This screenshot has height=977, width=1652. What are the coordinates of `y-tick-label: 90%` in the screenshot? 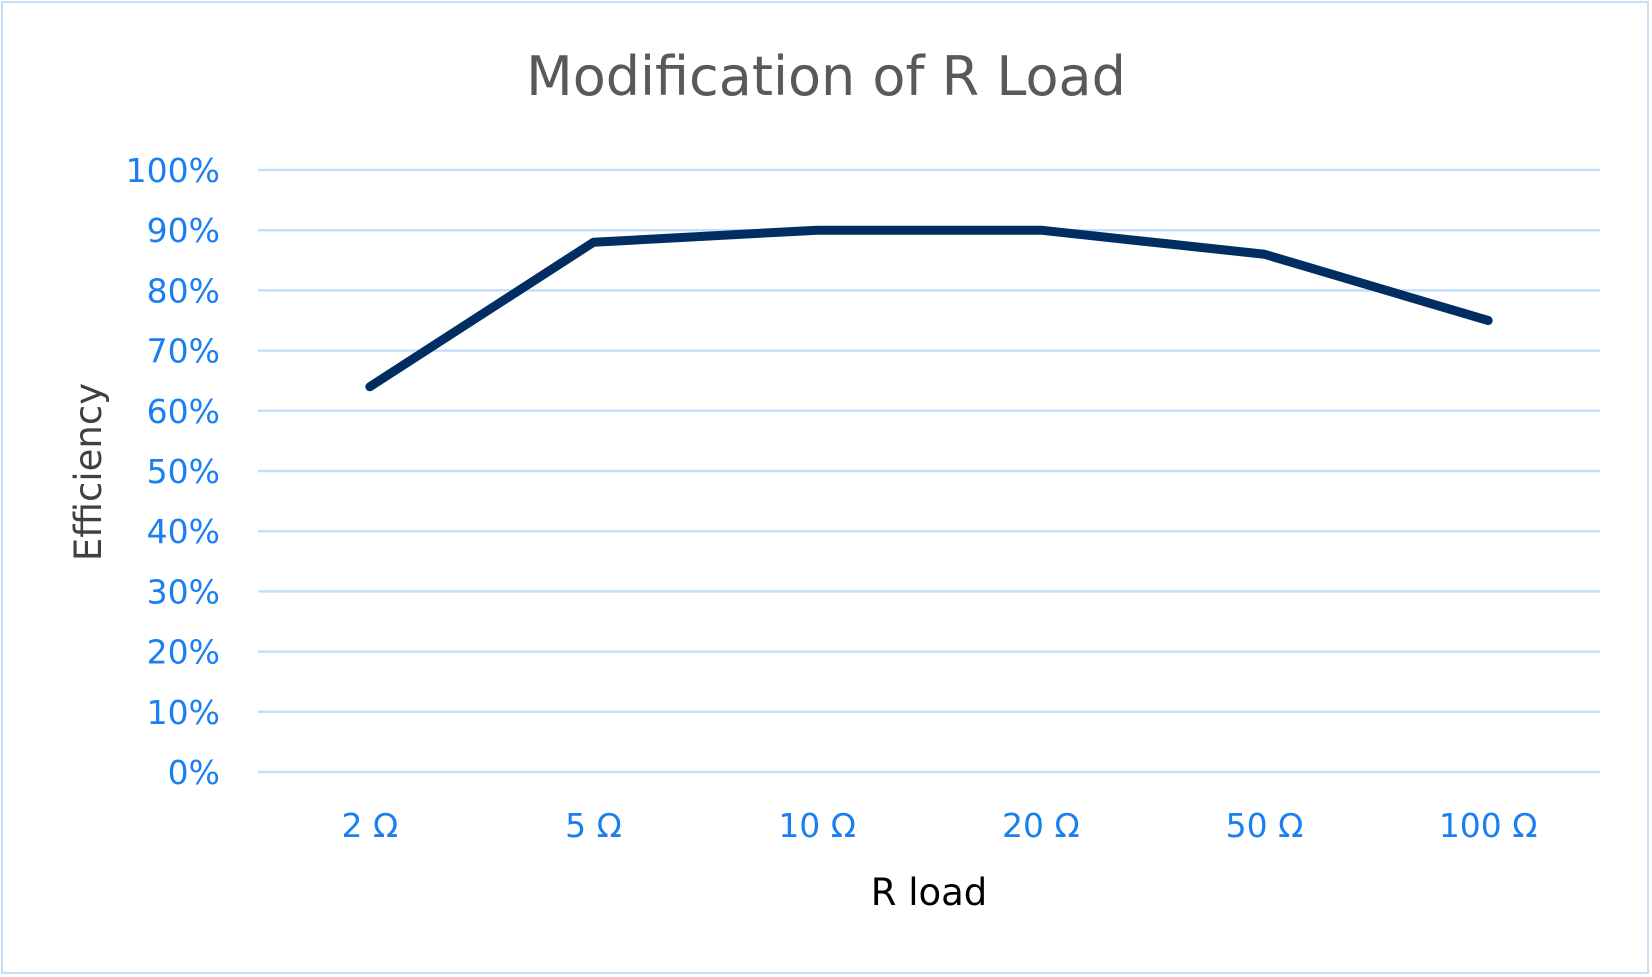 It's located at (183, 230).